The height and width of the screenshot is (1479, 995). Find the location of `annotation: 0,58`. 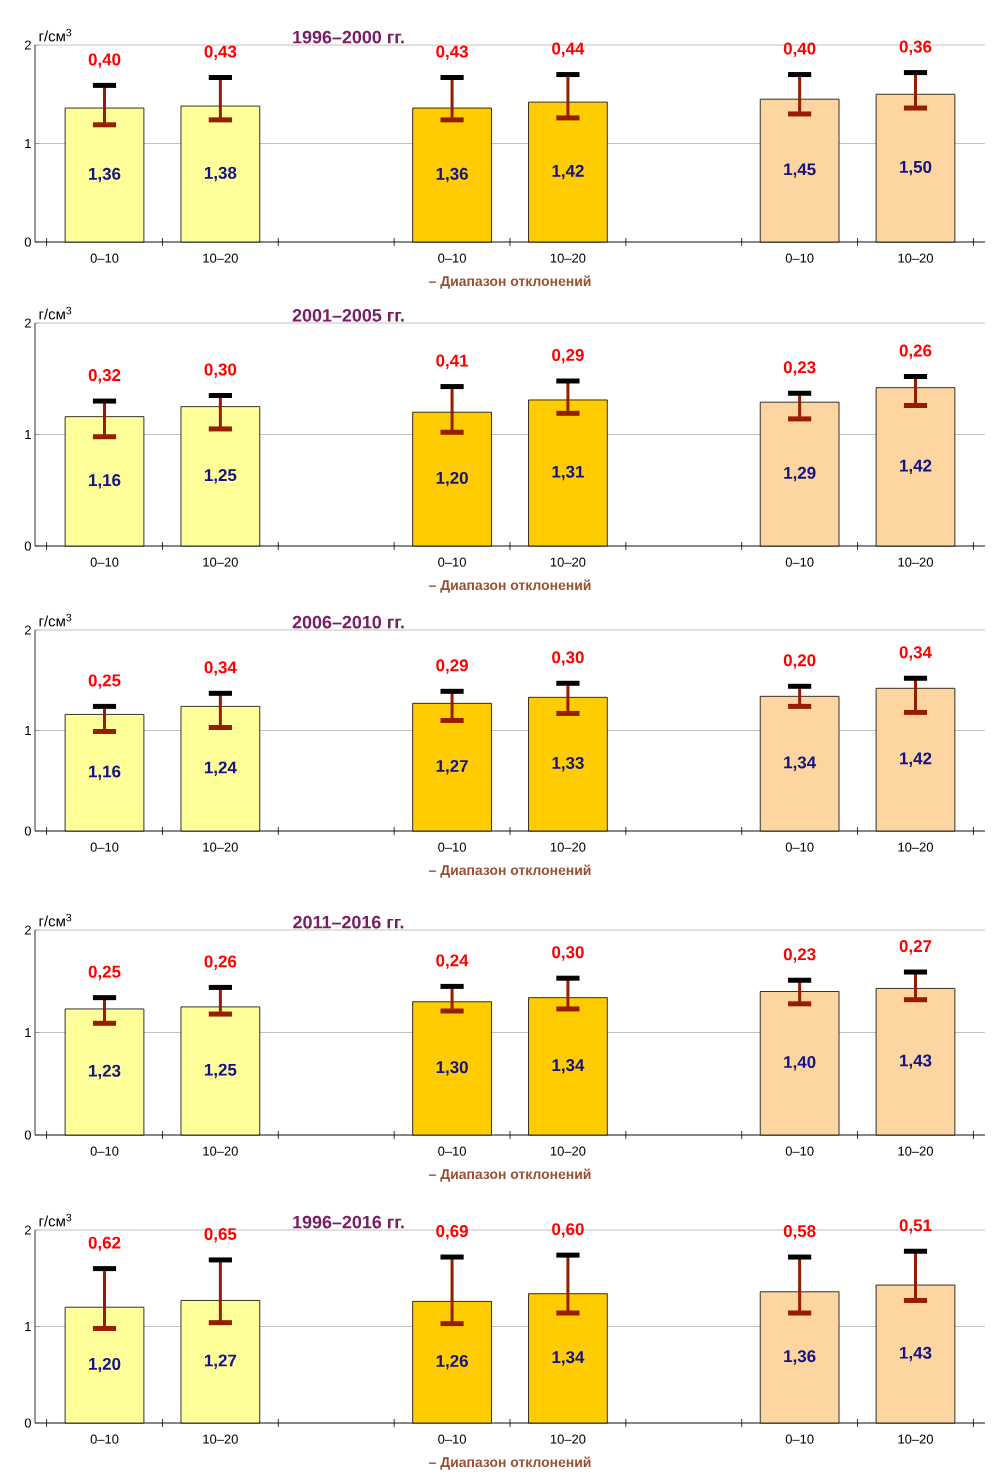

annotation: 0,58 is located at coordinates (799, 1232).